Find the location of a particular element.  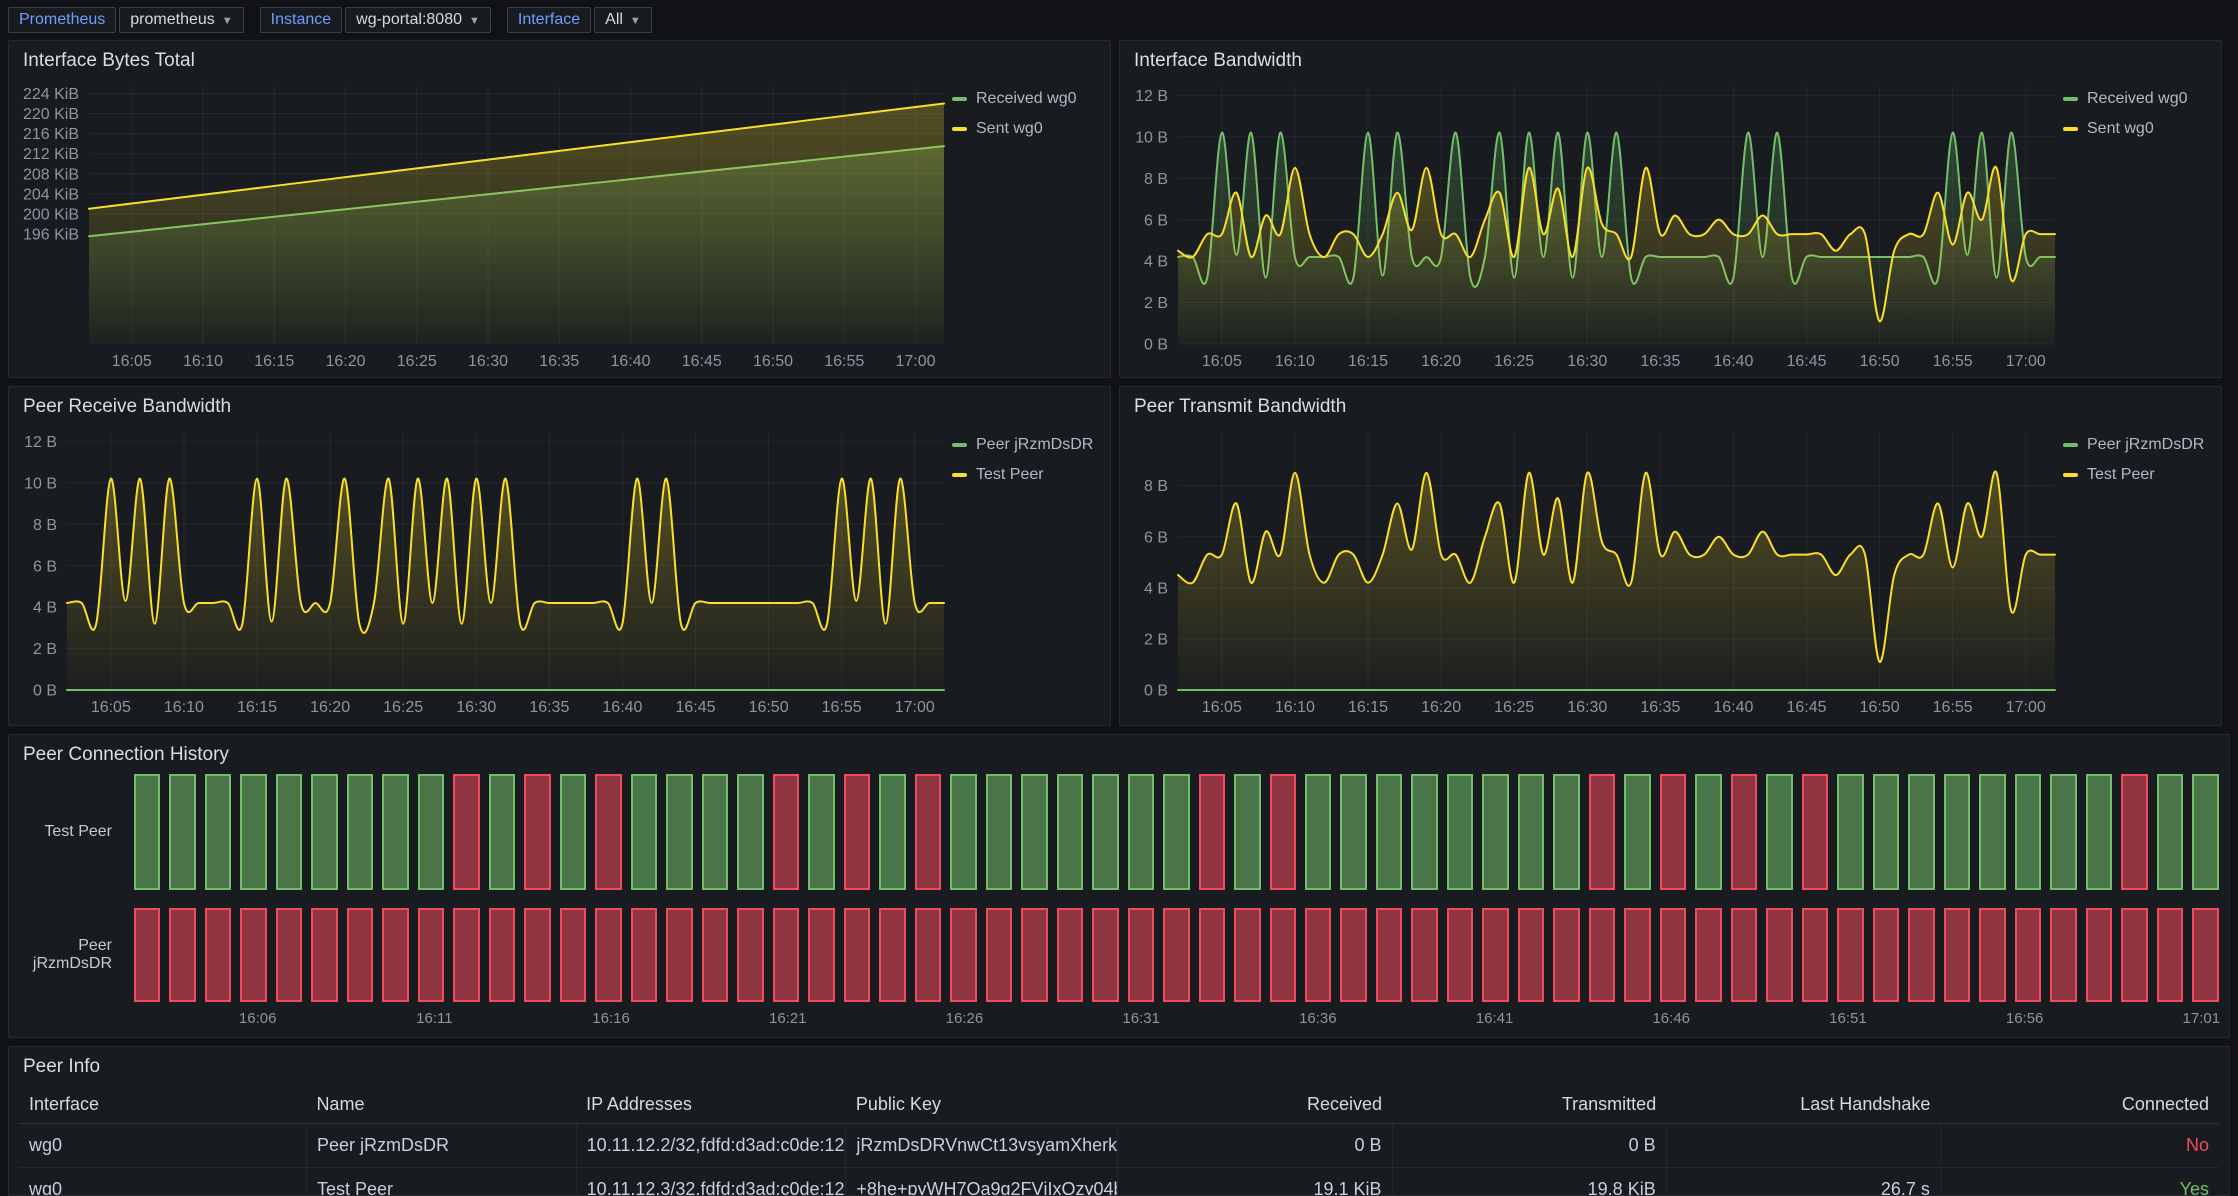

panel-title: Interface Bytes Total is located at coordinates (109, 60).